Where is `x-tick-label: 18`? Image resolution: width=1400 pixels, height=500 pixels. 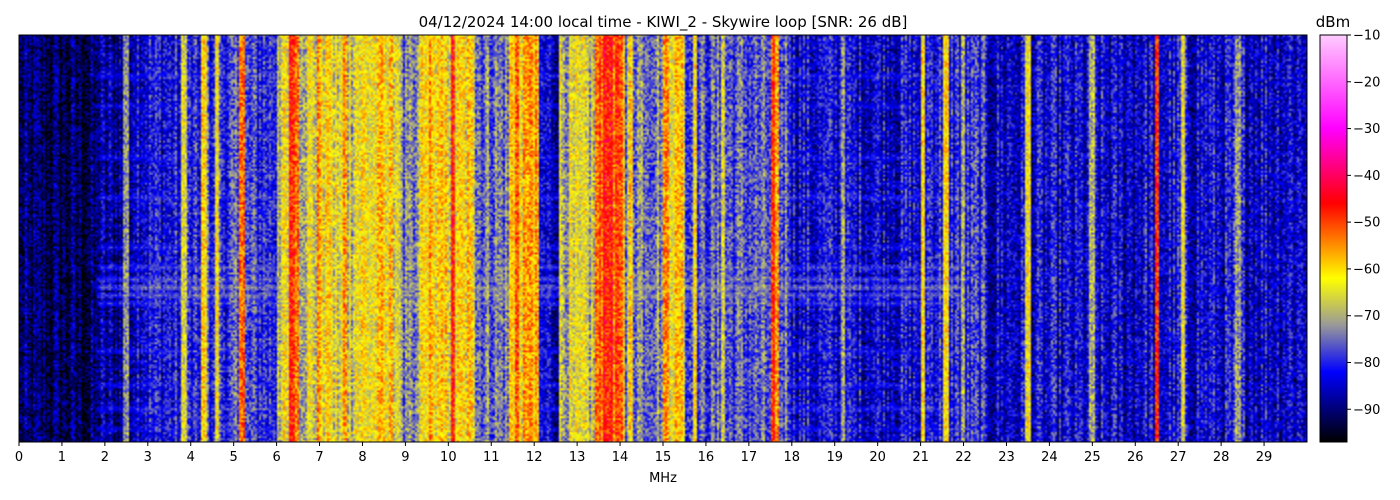 x-tick-label: 18 is located at coordinates (792, 457).